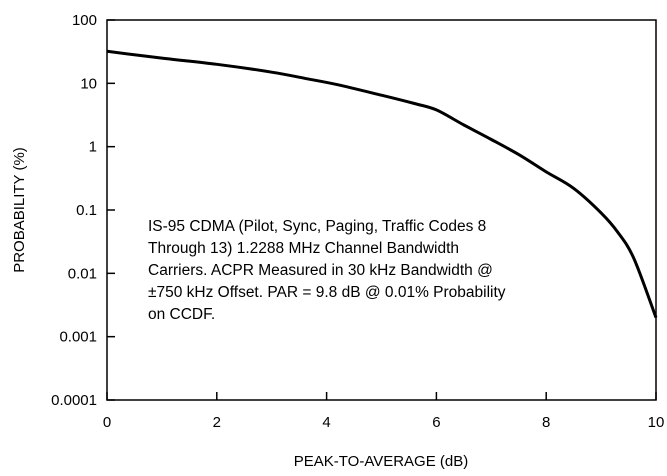  What do you see at coordinates (74, 400) in the screenshot?
I see `y-tick-label: 0.0001` at bounding box center [74, 400].